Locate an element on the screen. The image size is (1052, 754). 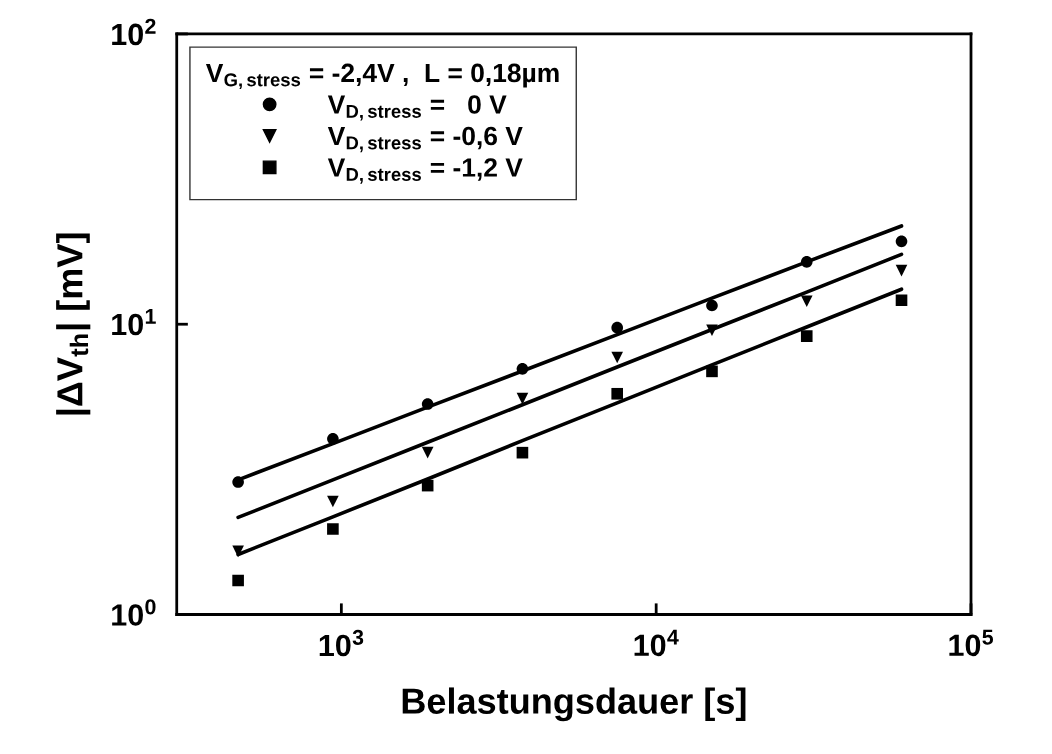
x-tick-label: 10$^{4}$ is located at coordinates (656, 643).